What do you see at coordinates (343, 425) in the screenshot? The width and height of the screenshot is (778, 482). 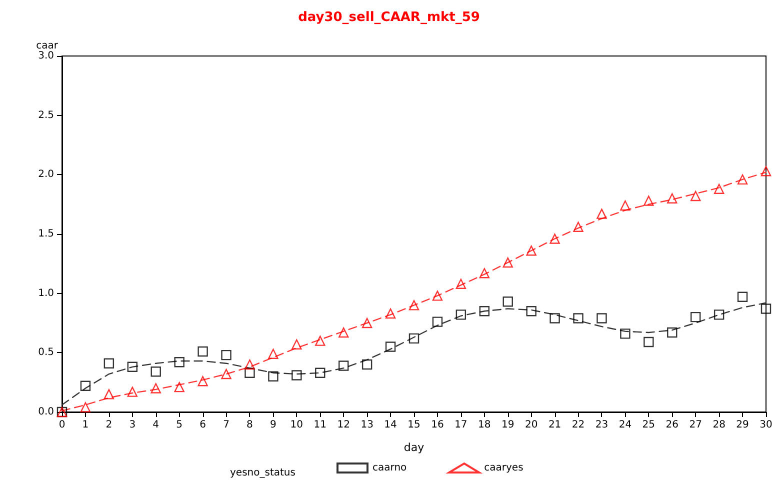 I see `x-tick-label: 12` at bounding box center [343, 425].